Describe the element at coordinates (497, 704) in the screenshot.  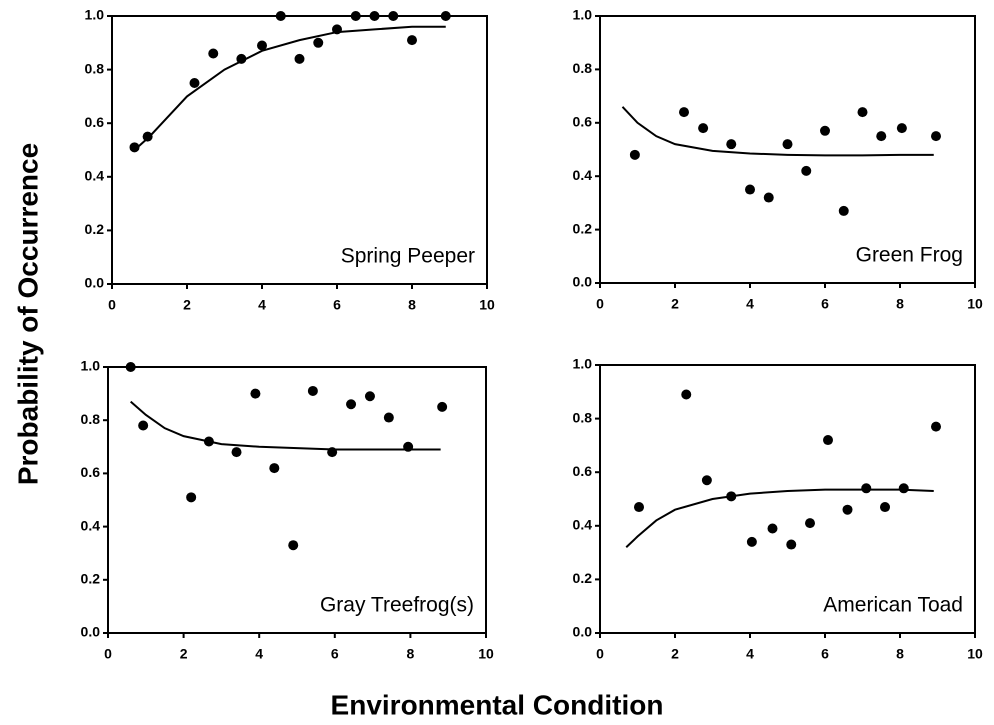
I see `x-axis-label: Environmental Condition` at that location.